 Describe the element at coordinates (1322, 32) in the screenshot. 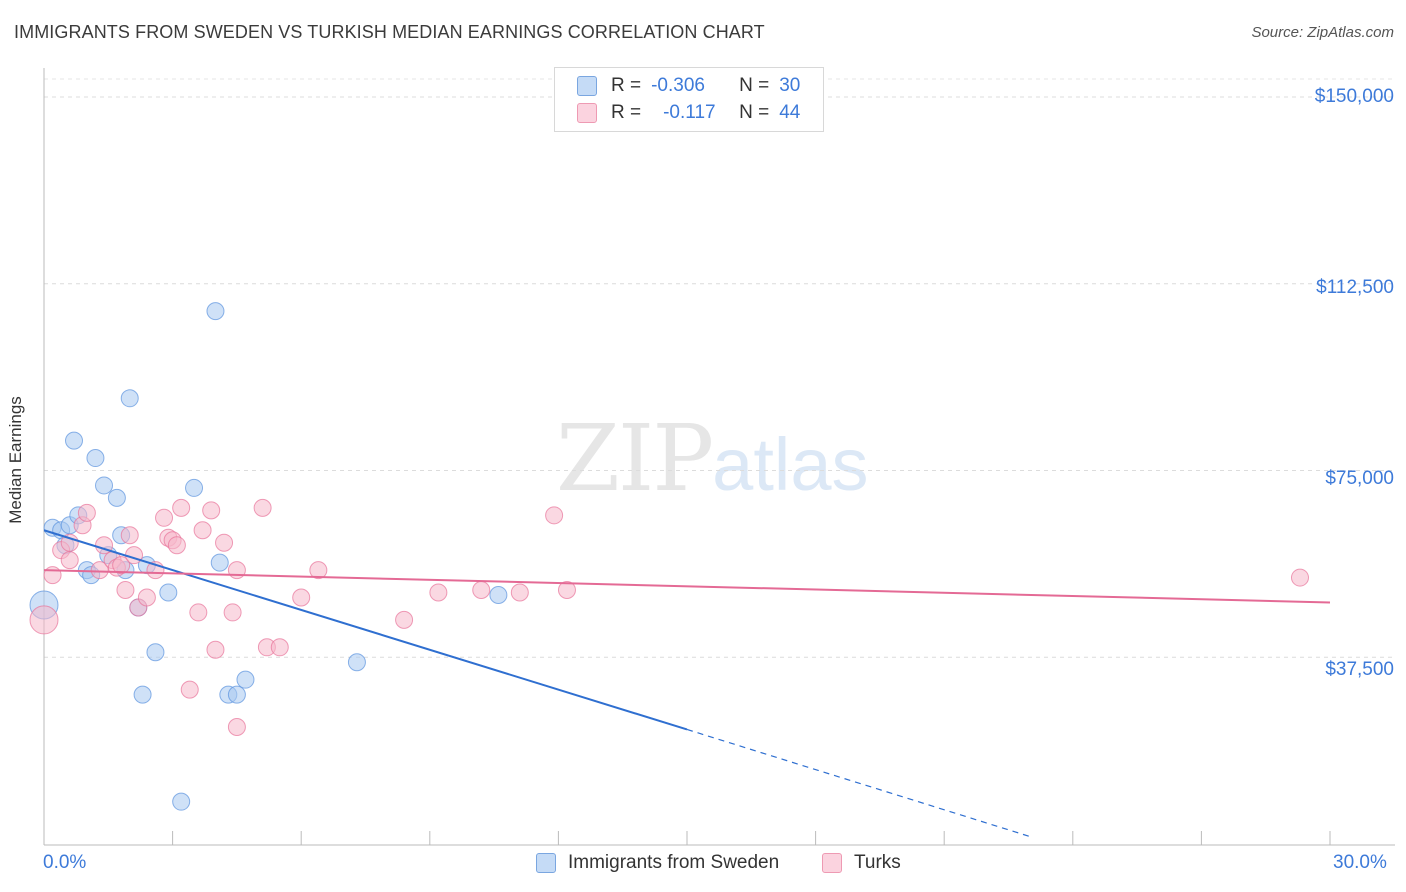

I see `chart-source: Source: ZipAtlas.com` at that location.